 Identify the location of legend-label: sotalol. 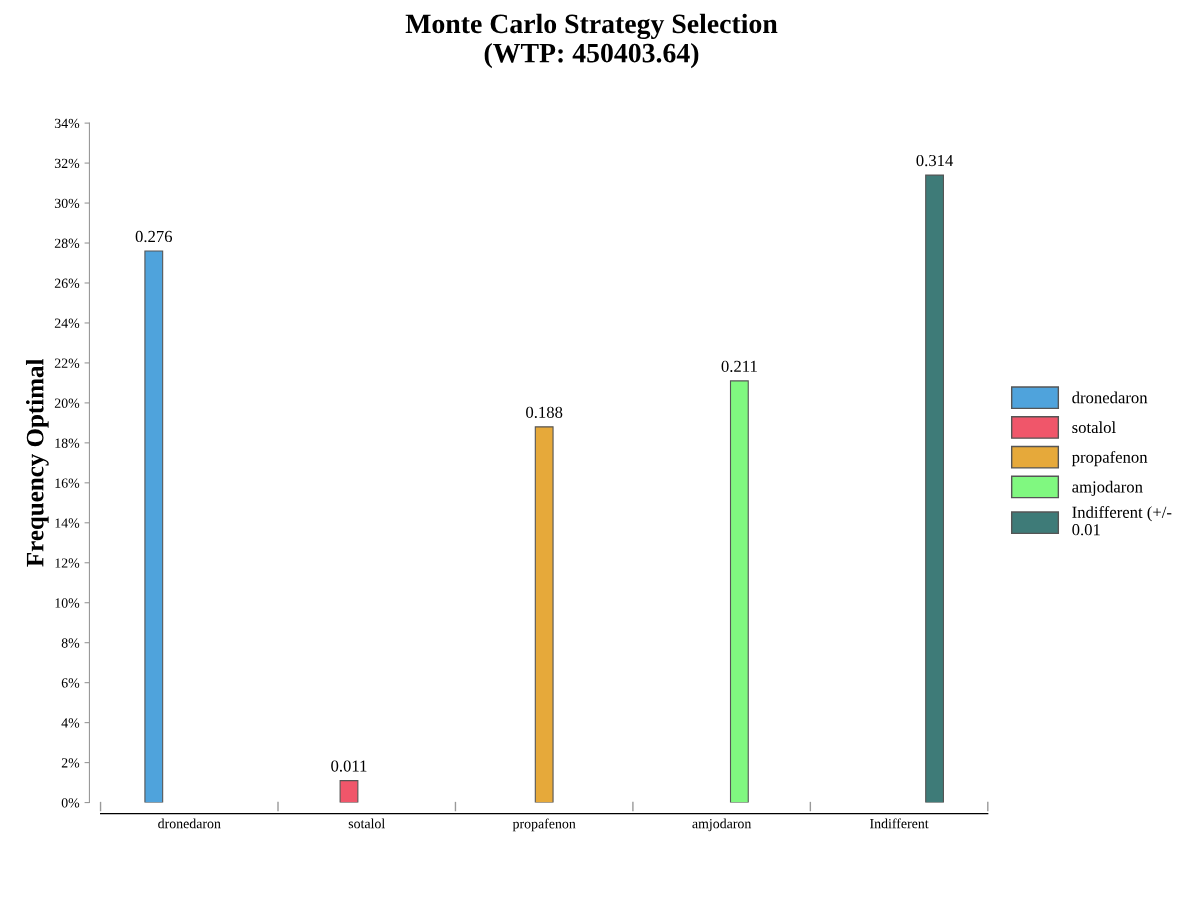
(1094, 427).